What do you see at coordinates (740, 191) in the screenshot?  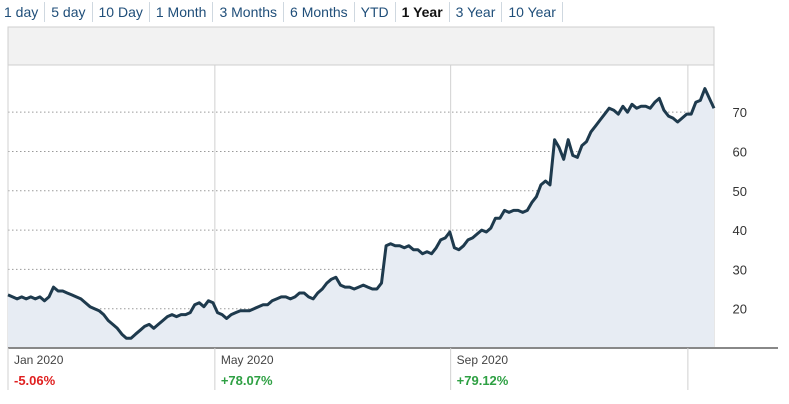 I see `y-tick-label-50: 50` at bounding box center [740, 191].